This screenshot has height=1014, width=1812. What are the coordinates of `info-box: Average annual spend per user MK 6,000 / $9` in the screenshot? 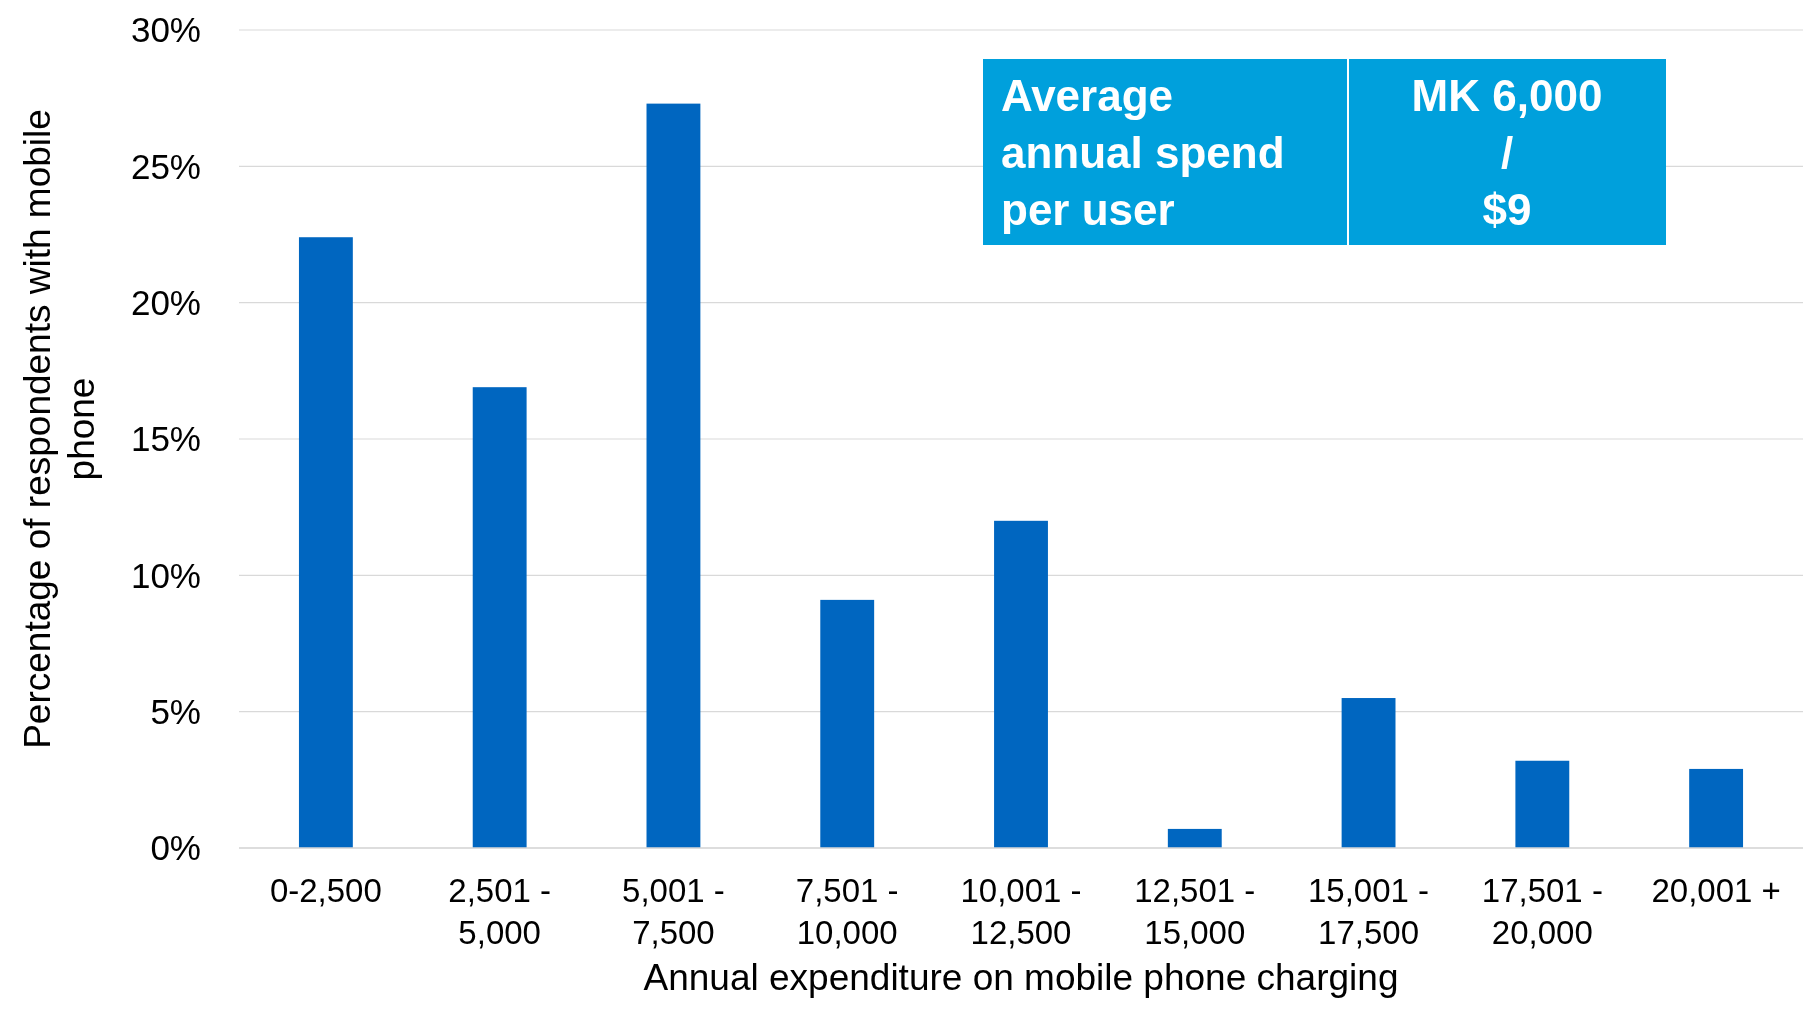 It's located at (1324, 152).